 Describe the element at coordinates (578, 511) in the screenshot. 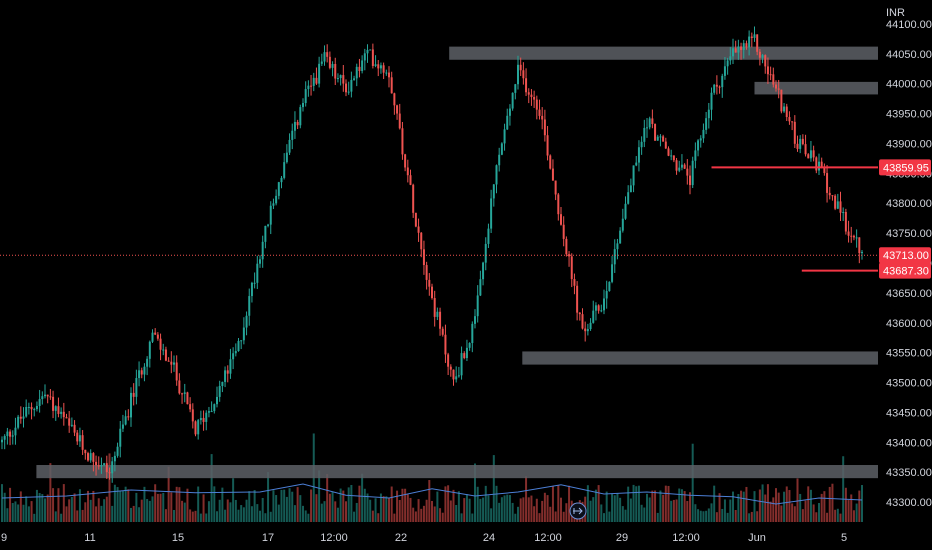

I see `scroll-to-realtime-button` at that location.